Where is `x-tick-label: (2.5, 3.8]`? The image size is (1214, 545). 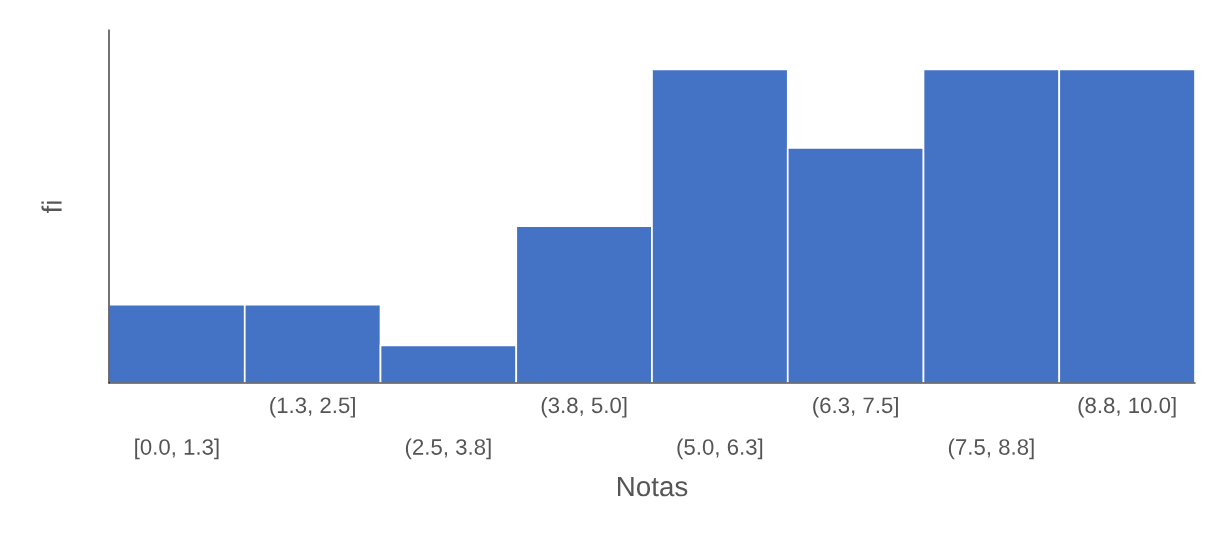
x-tick-label: (2.5, 3.8] is located at coordinates (448, 449).